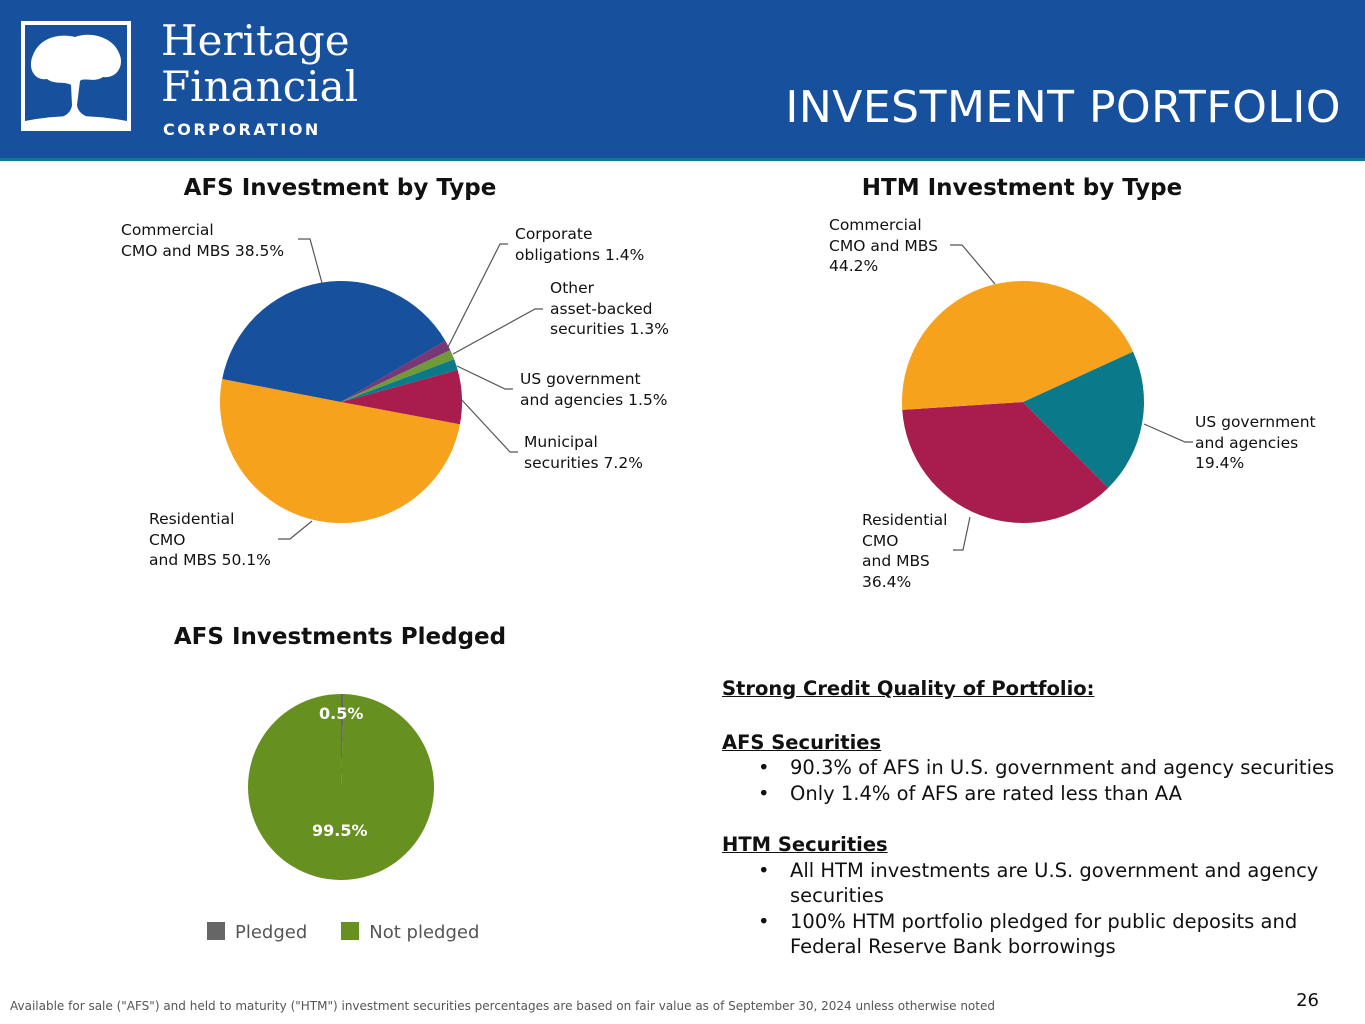 The width and height of the screenshot is (1365, 1024). I want to click on pledged-chart-title: AFS Investments Pledged, so click(340, 637).